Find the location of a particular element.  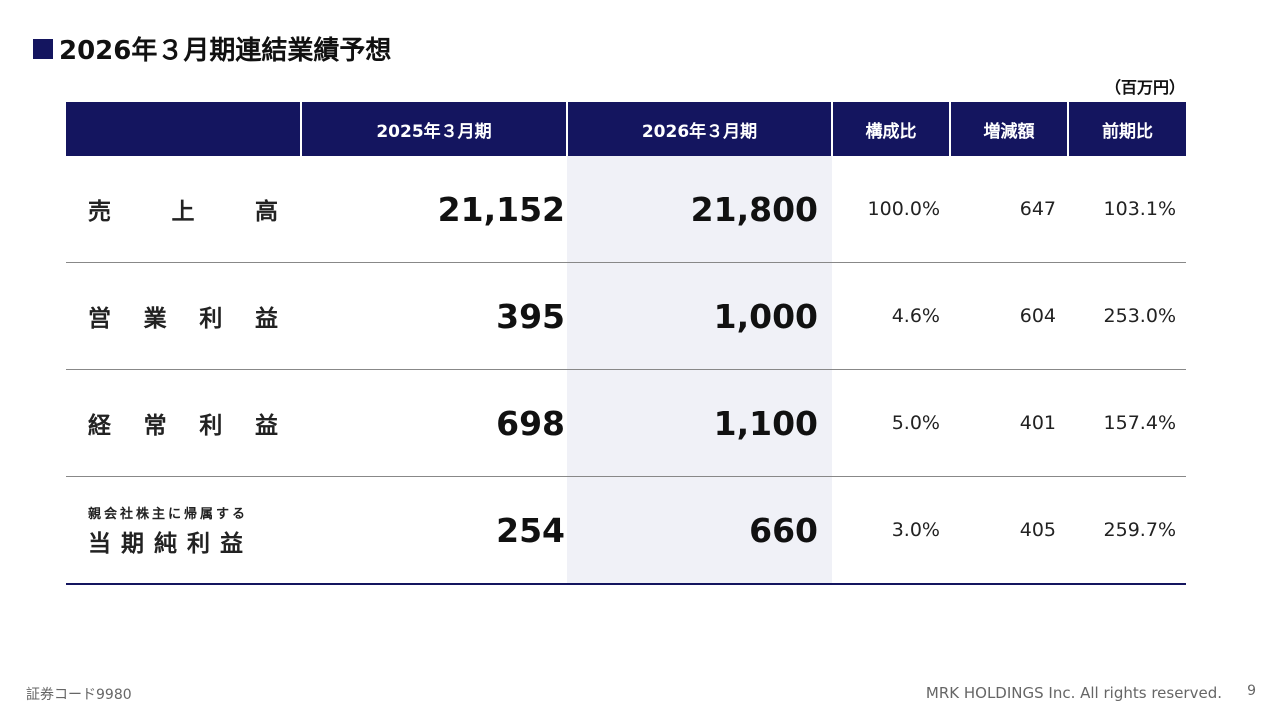

title-square-icon is located at coordinates (43, 48).